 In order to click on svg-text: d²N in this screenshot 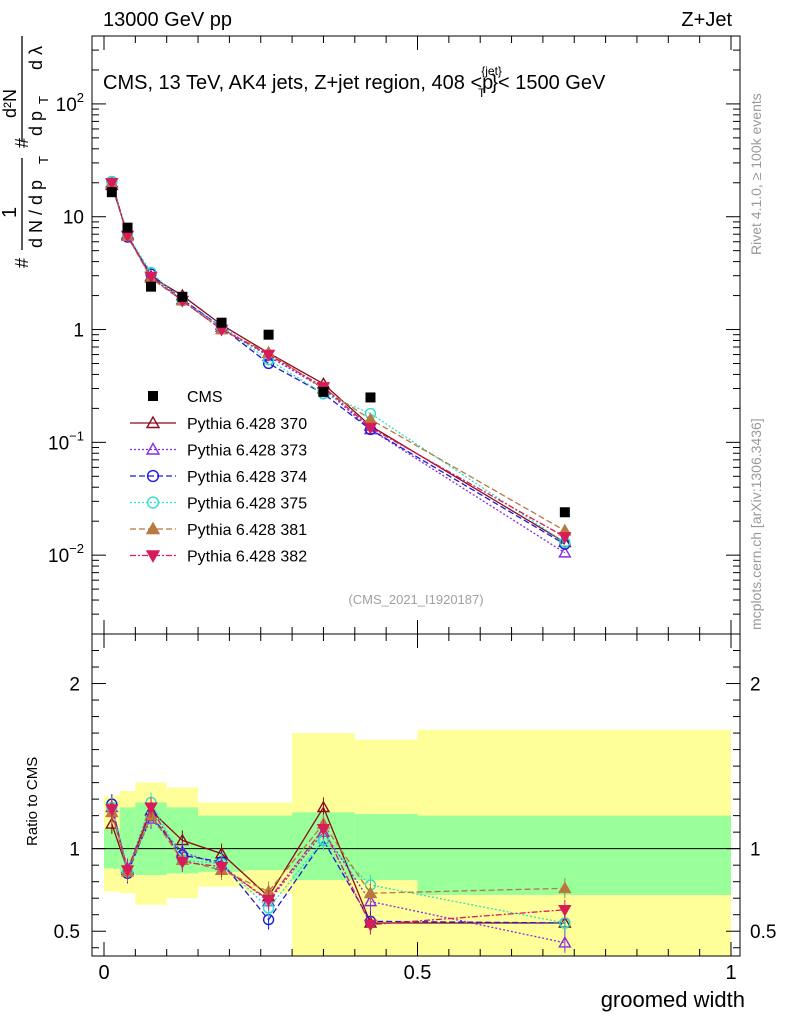, I will do `click(10, 103)`.